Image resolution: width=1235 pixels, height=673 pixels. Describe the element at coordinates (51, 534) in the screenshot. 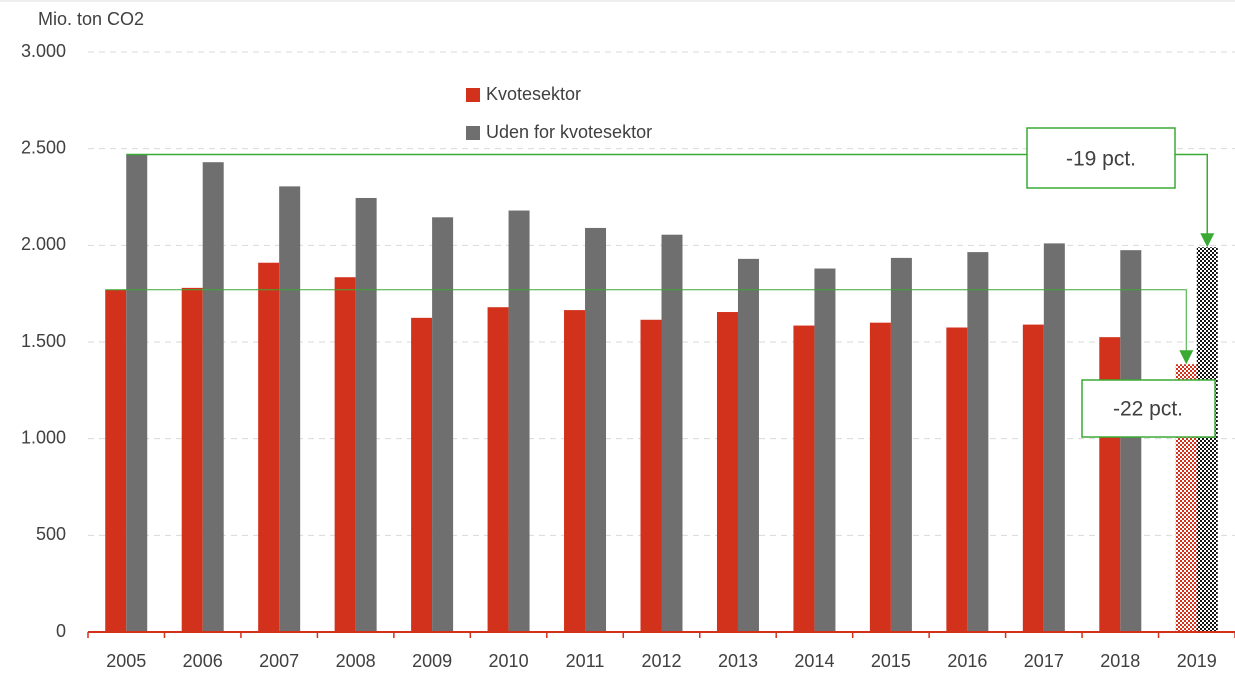

I see `y-tick-label: 500` at that location.